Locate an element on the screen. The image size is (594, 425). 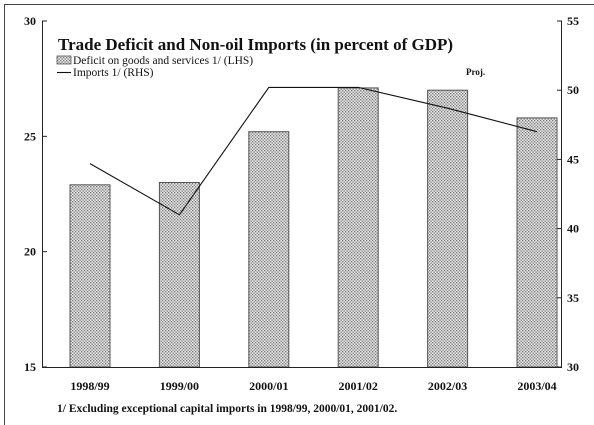
left-axis-tick-label: 30 is located at coordinates (30, 21).